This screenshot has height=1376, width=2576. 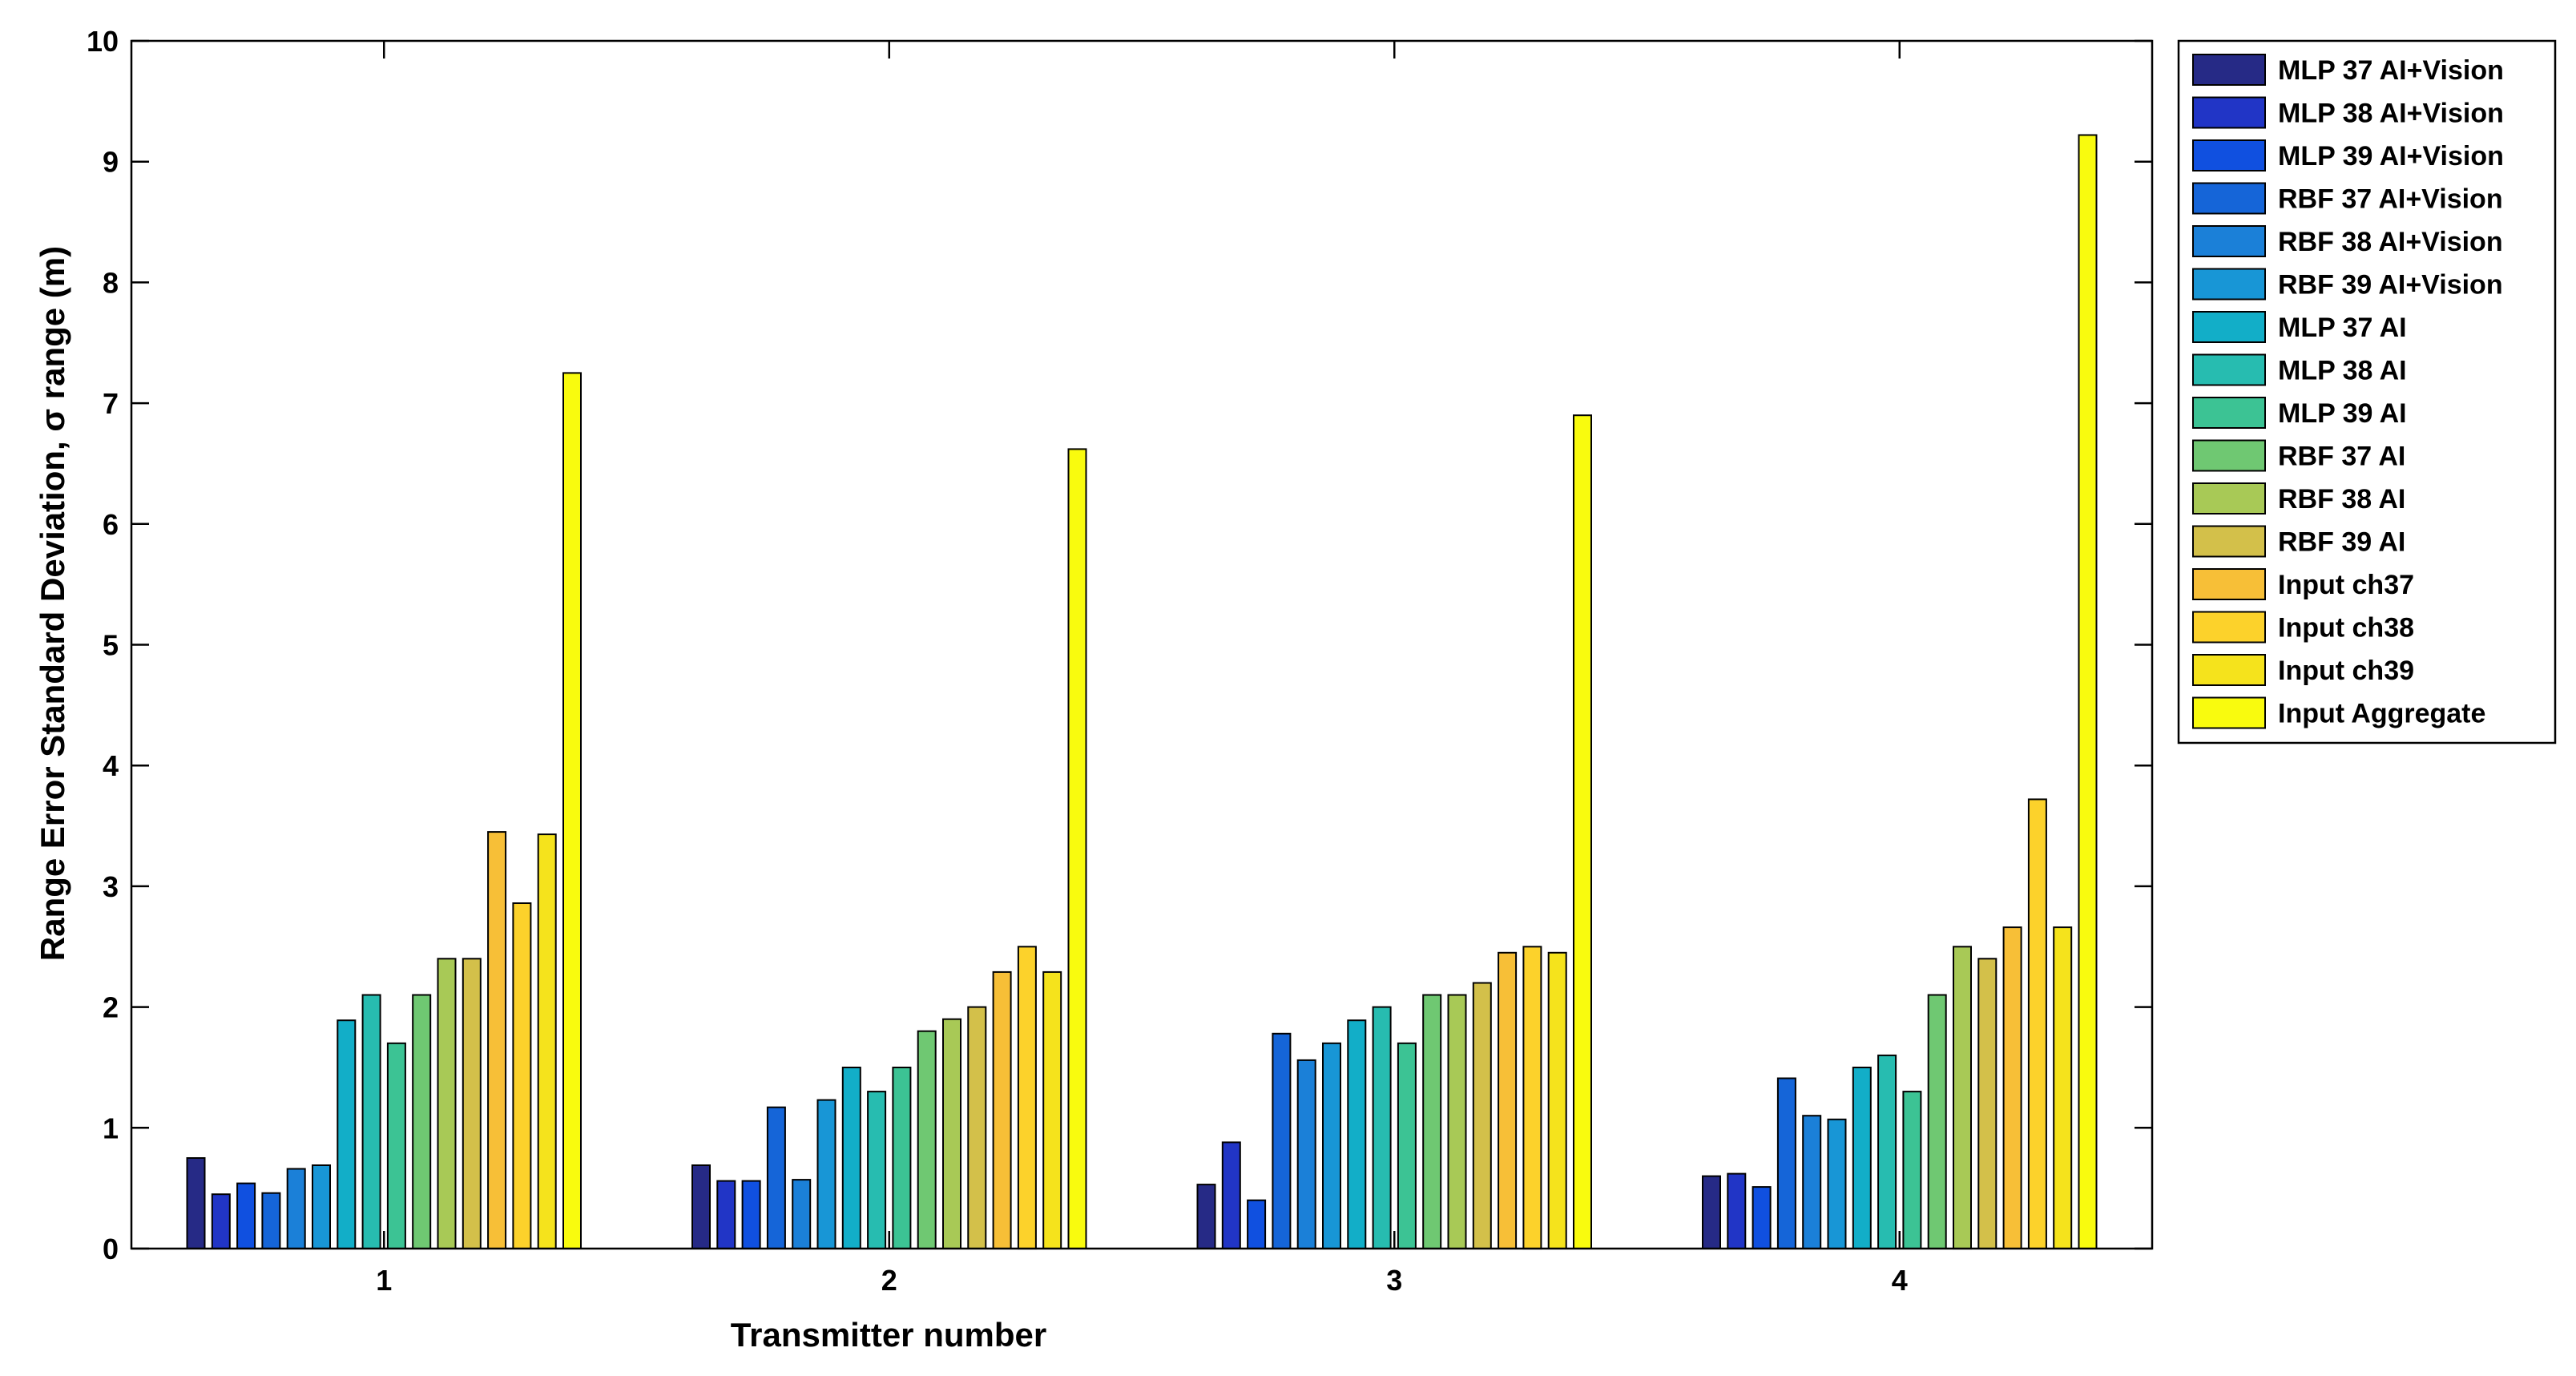 I want to click on x-axis-label: Transmitter number, so click(x=888, y=1335).